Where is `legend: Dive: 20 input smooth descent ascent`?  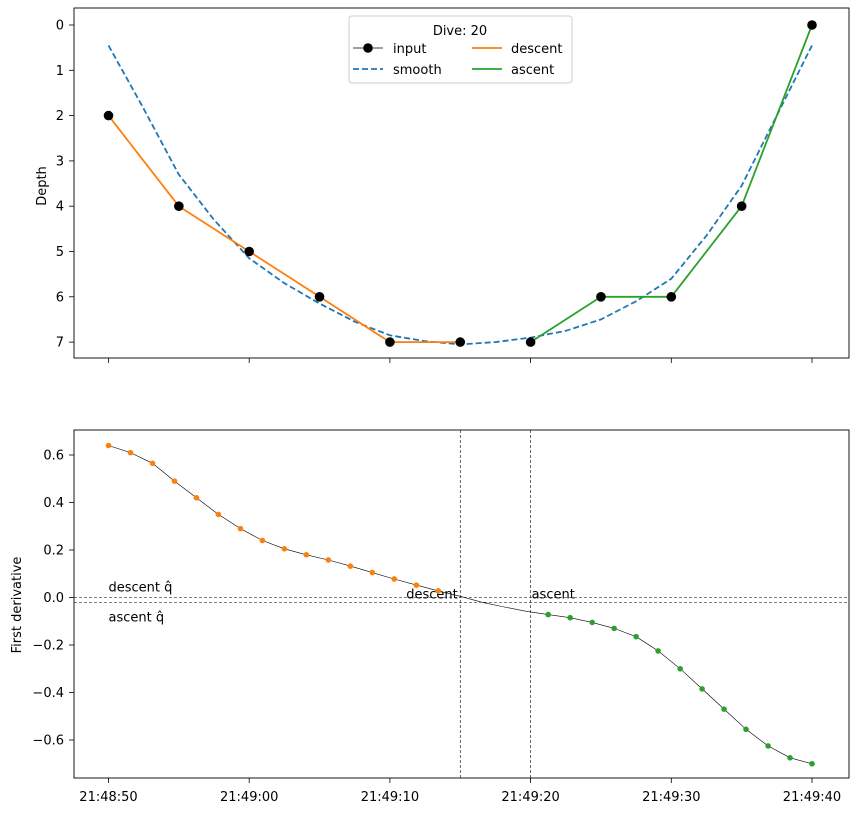 legend: Dive: 20 input smooth descent ascent is located at coordinates (460, 49).